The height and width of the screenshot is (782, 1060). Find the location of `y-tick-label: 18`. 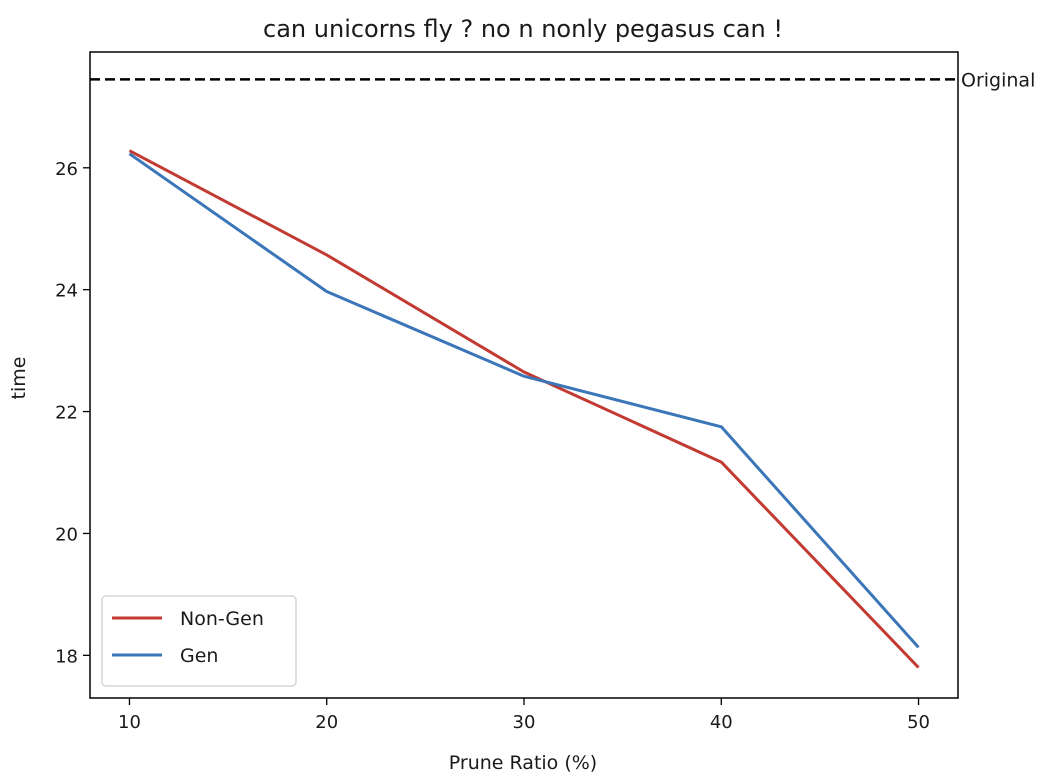

y-tick-label: 18 is located at coordinates (66, 656).